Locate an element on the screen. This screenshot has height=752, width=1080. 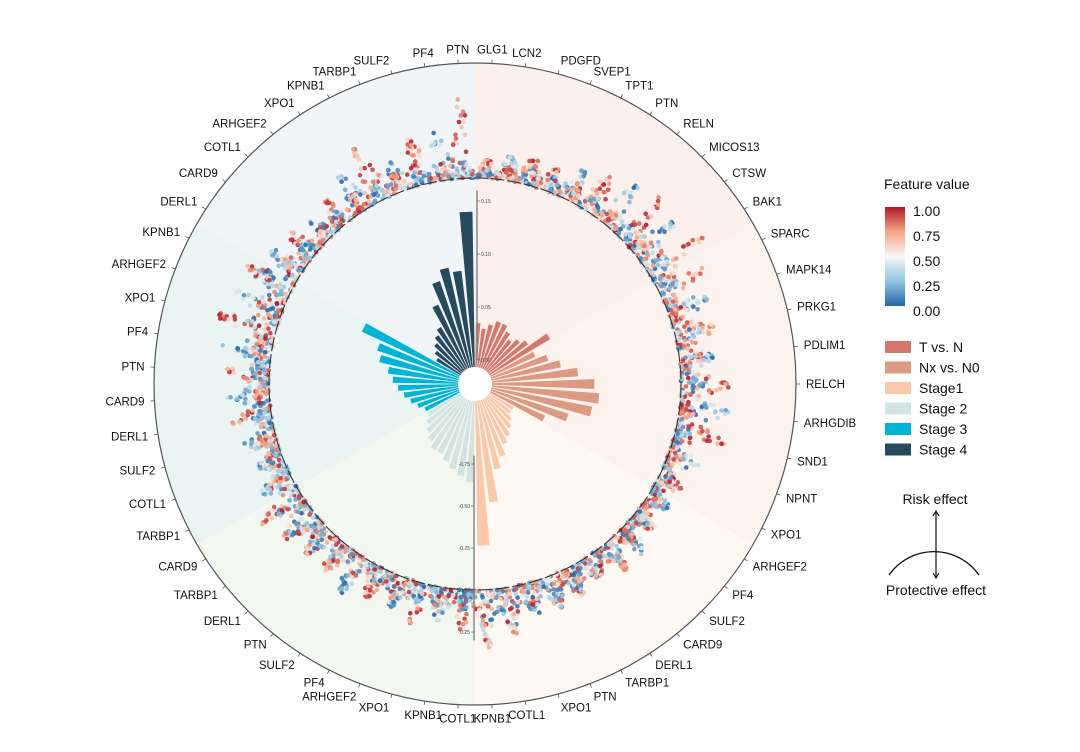
gene-label: COTL1 is located at coordinates (222, 148).